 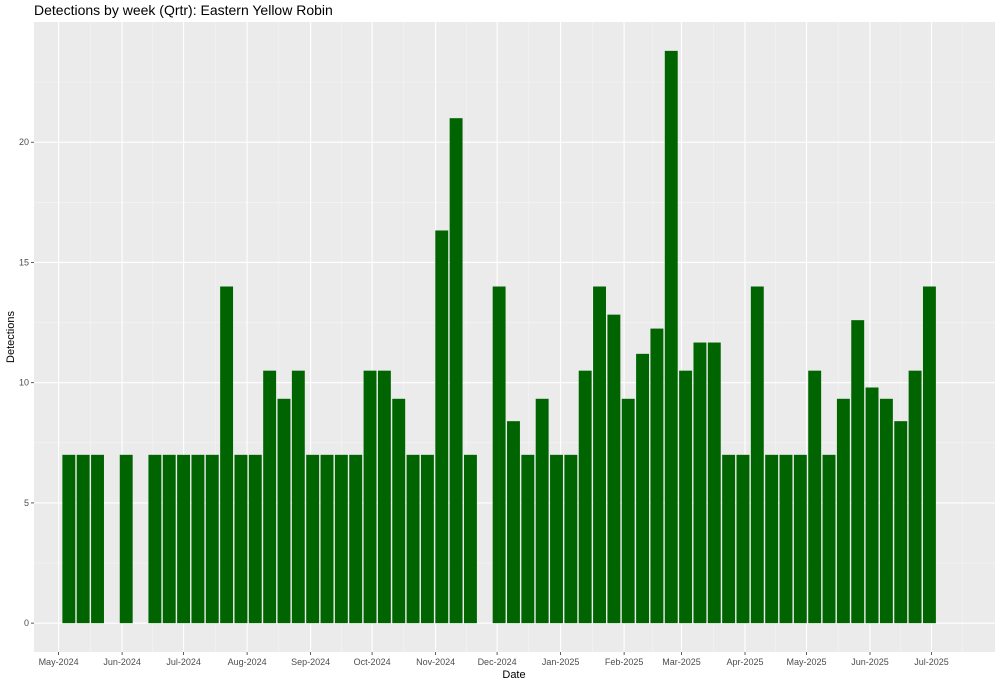 What do you see at coordinates (497, 662) in the screenshot?
I see `x-tick-label: Dec-2024` at bounding box center [497, 662].